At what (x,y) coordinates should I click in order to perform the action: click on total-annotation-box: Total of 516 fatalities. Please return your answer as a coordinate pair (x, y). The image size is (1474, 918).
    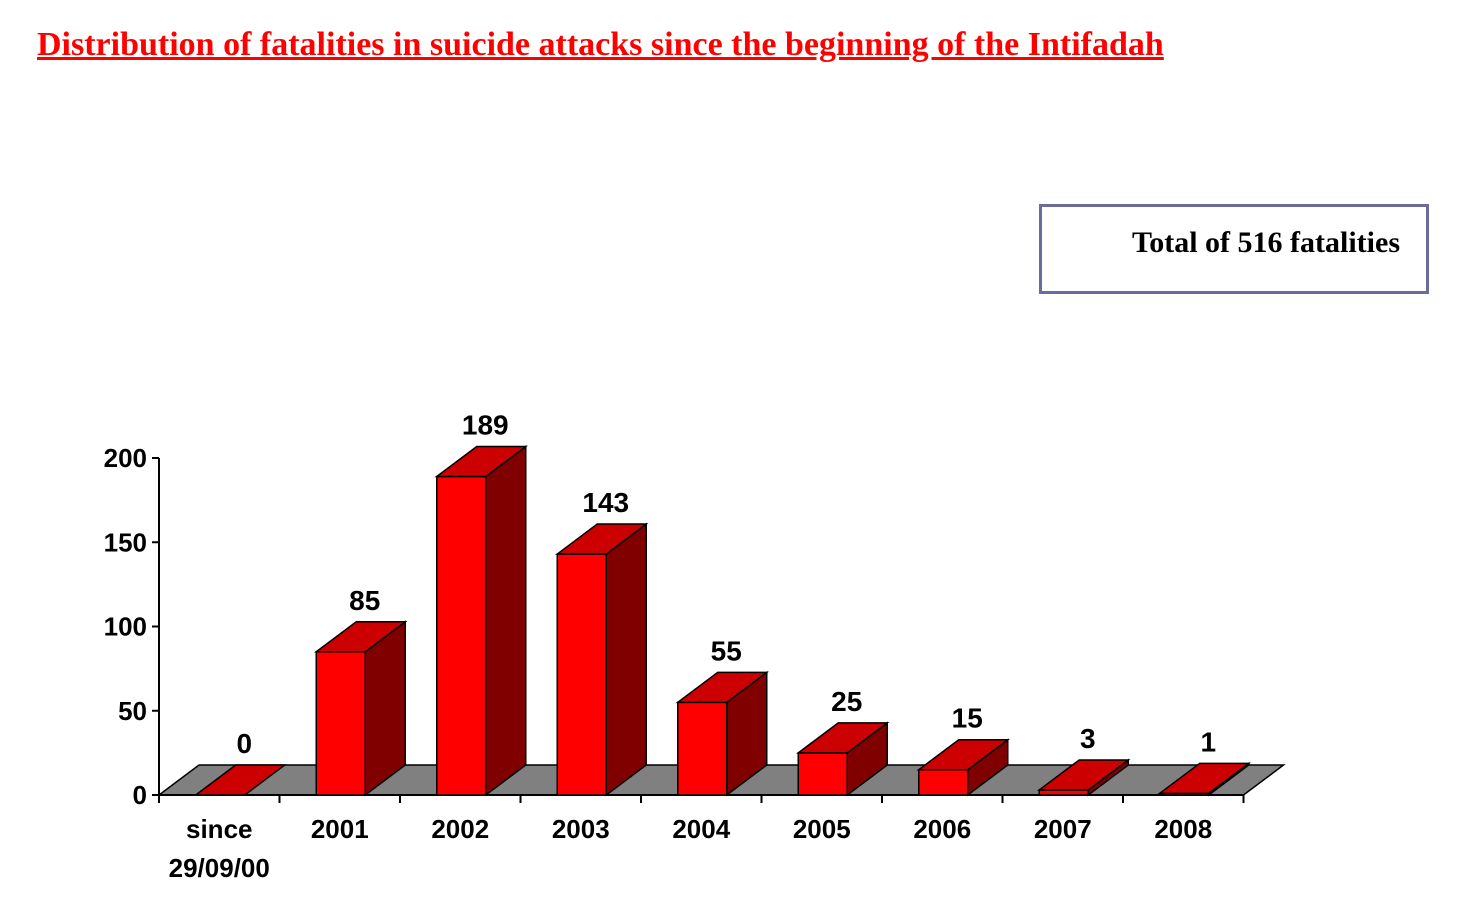
    Looking at the image, I should click on (1234, 249).